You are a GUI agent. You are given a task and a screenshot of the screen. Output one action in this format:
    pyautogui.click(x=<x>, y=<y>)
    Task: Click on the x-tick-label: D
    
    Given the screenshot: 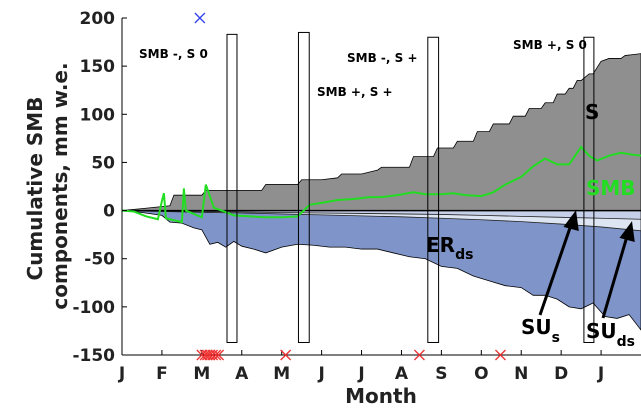 What is the action you would take?
    pyautogui.click(x=561, y=374)
    